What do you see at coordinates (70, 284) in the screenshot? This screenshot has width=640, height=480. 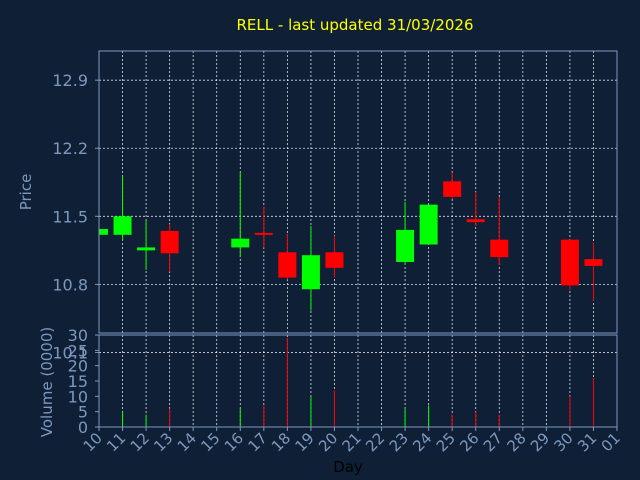 I see `price-tick-label: 10.8` at bounding box center [70, 284].